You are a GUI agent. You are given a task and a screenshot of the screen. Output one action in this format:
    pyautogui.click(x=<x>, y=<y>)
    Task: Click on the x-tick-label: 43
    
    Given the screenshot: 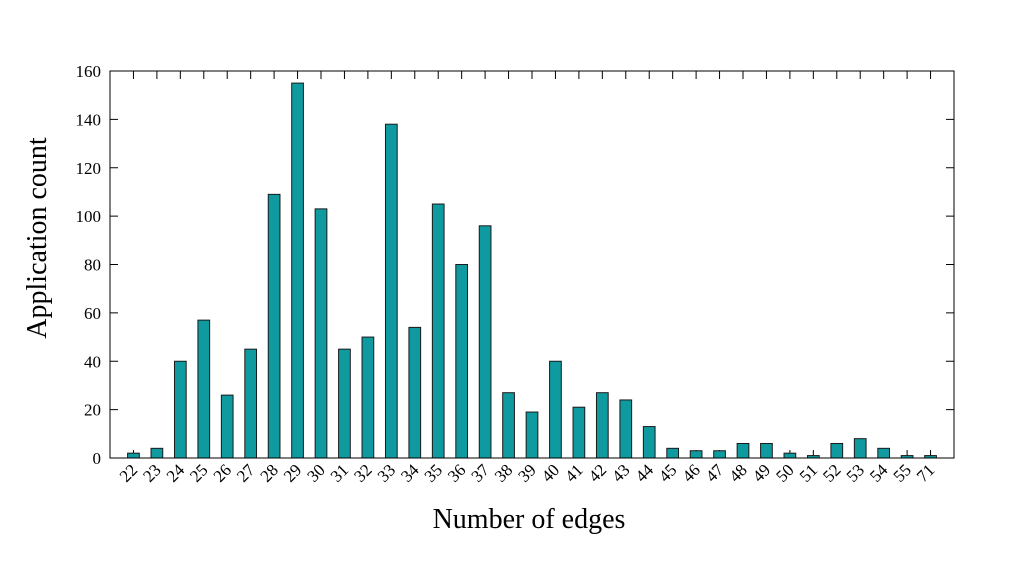 What is the action you would take?
    pyautogui.click(x=620, y=472)
    